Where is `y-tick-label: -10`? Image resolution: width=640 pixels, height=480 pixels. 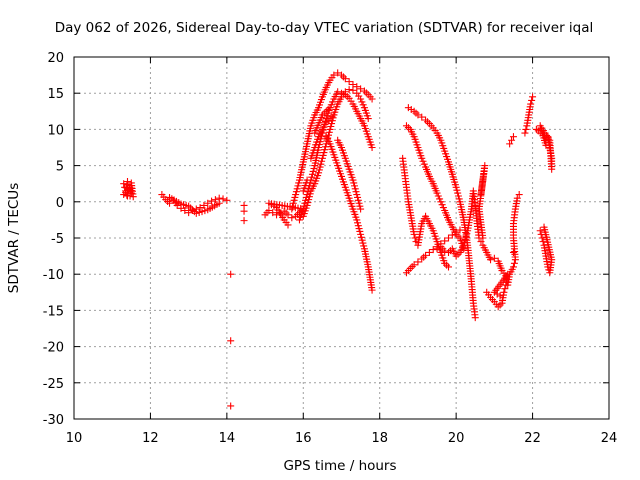 y-tick-label: -10 is located at coordinates (53, 275).